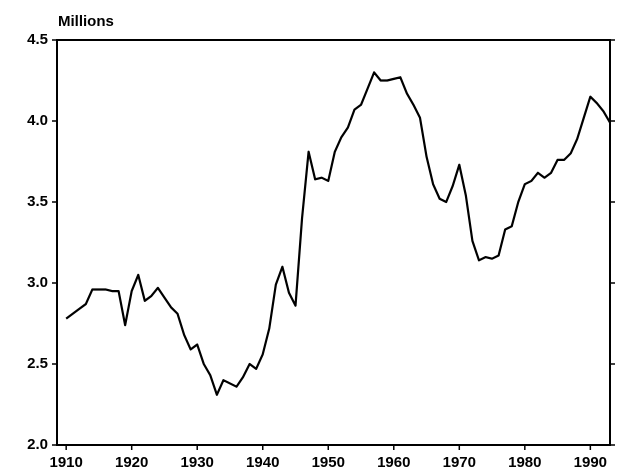 The width and height of the screenshot is (621, 474). What do you see at coordinates (131, 462) in the screenshot?
I see `x-tick-label: 1920` at bounding box center [131, 462].